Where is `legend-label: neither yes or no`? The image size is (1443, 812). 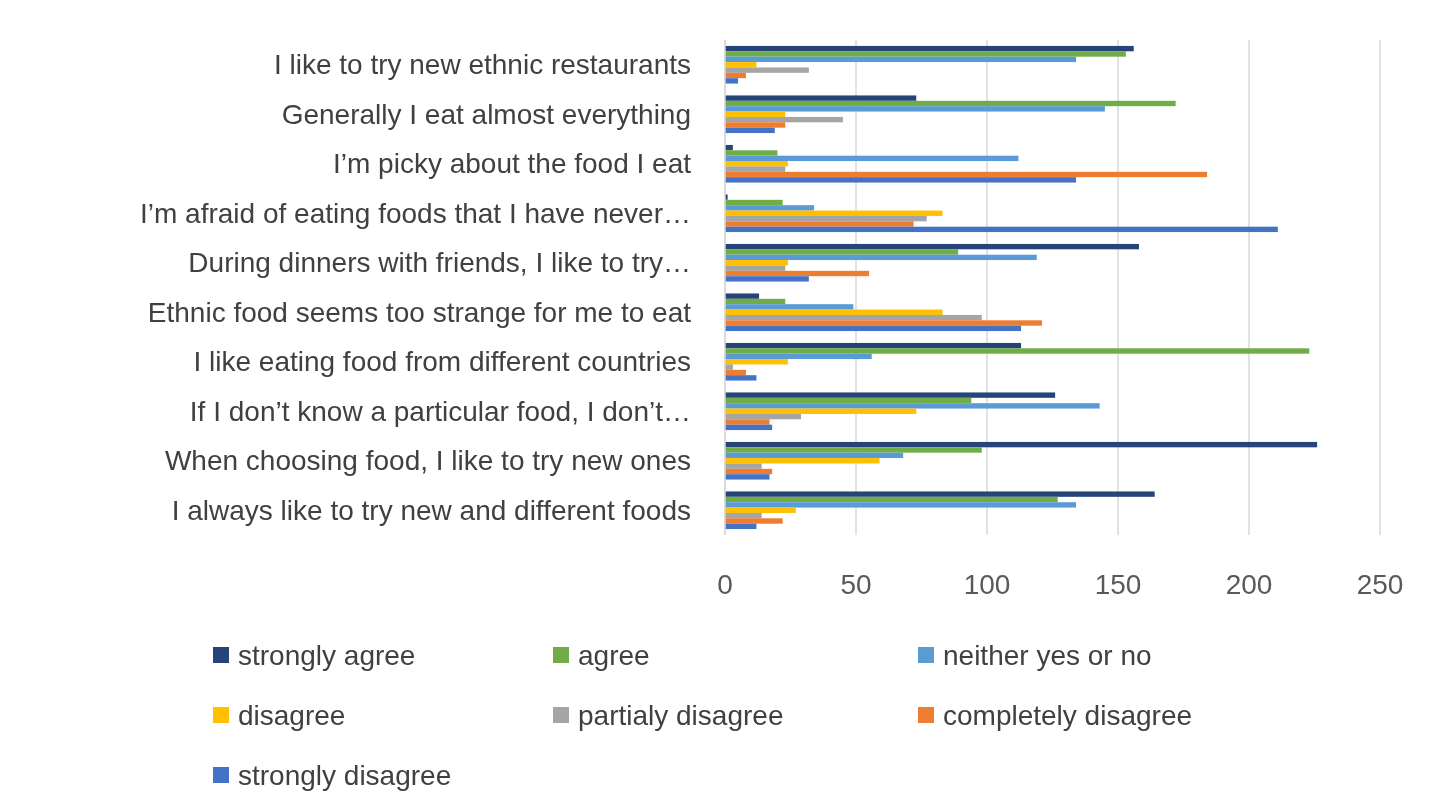 legend-label: neither yes or no is located at coordinates (1047, 655).